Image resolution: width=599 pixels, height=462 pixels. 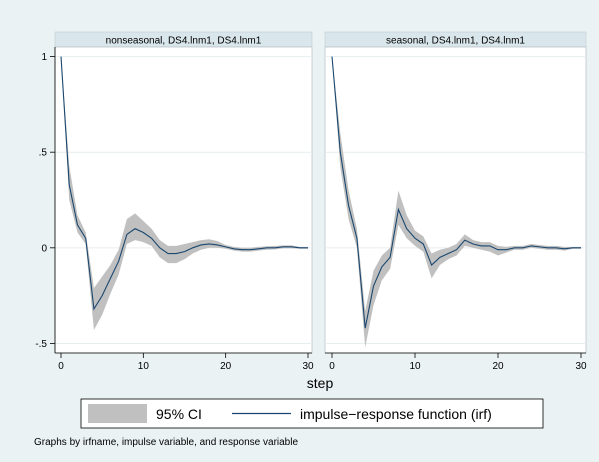 I want to click on y-tick-label: 0, so click(x=44, y=248).